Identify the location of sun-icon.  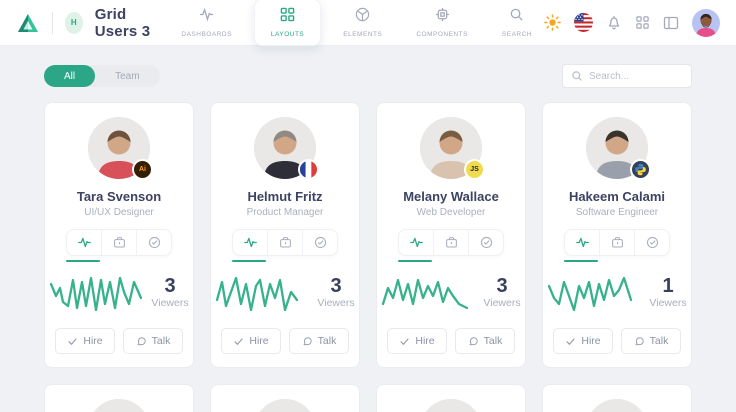
(552, 22).